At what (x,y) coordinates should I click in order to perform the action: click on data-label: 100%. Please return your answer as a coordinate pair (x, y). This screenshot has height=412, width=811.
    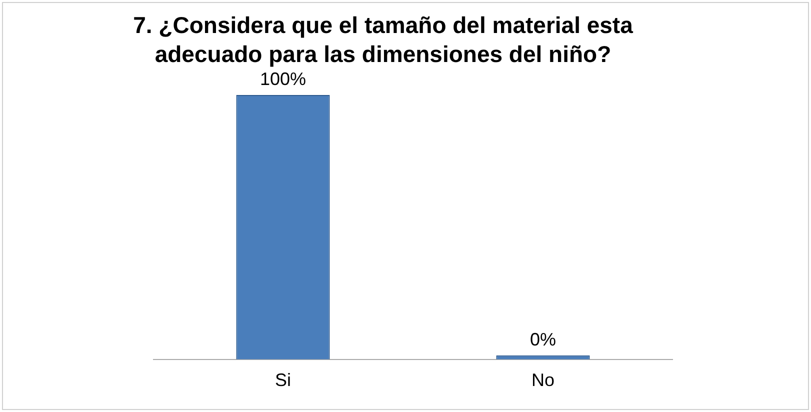
    Looking at the image, I should click on (283, 78).